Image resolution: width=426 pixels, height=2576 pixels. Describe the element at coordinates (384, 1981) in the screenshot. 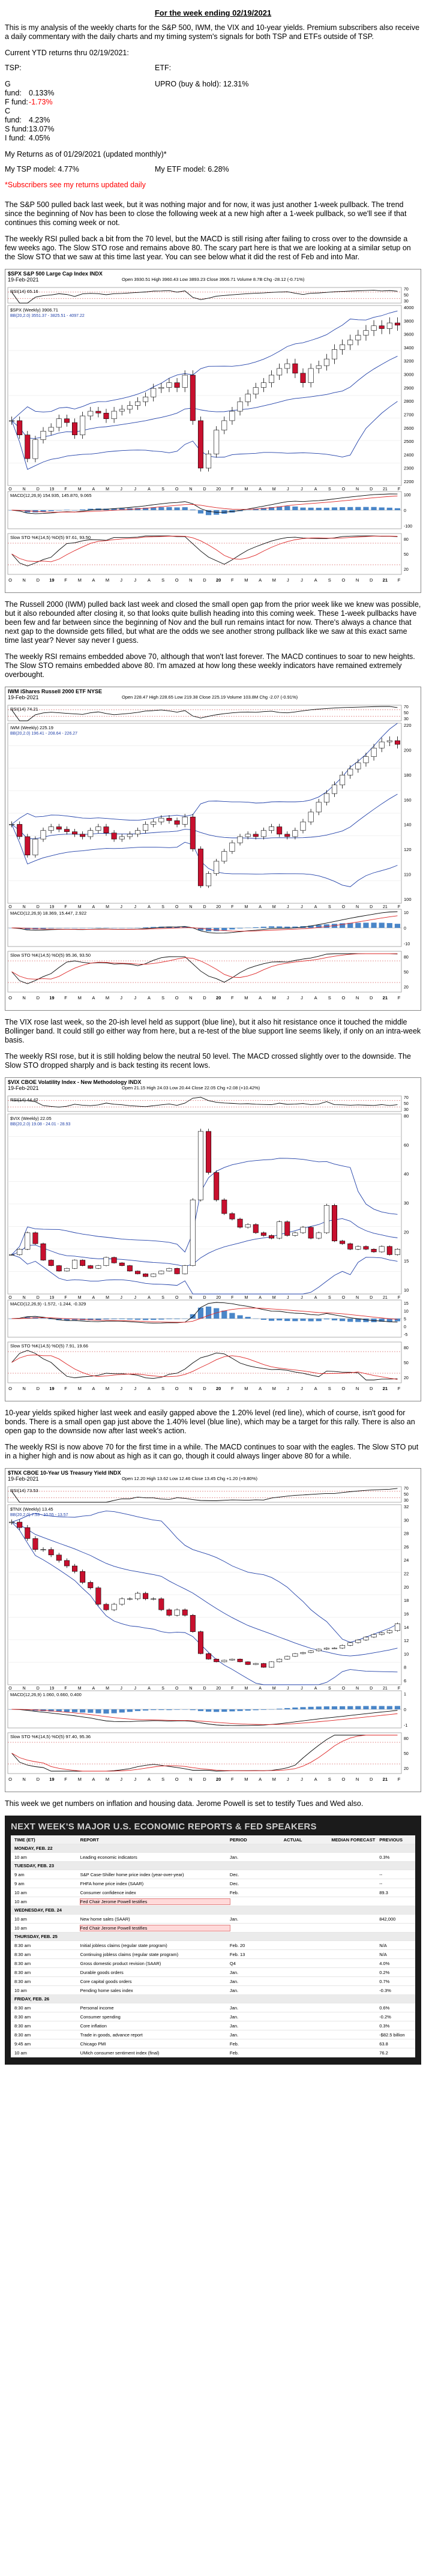

I see `calendar-previous: 0.7%` at that location.